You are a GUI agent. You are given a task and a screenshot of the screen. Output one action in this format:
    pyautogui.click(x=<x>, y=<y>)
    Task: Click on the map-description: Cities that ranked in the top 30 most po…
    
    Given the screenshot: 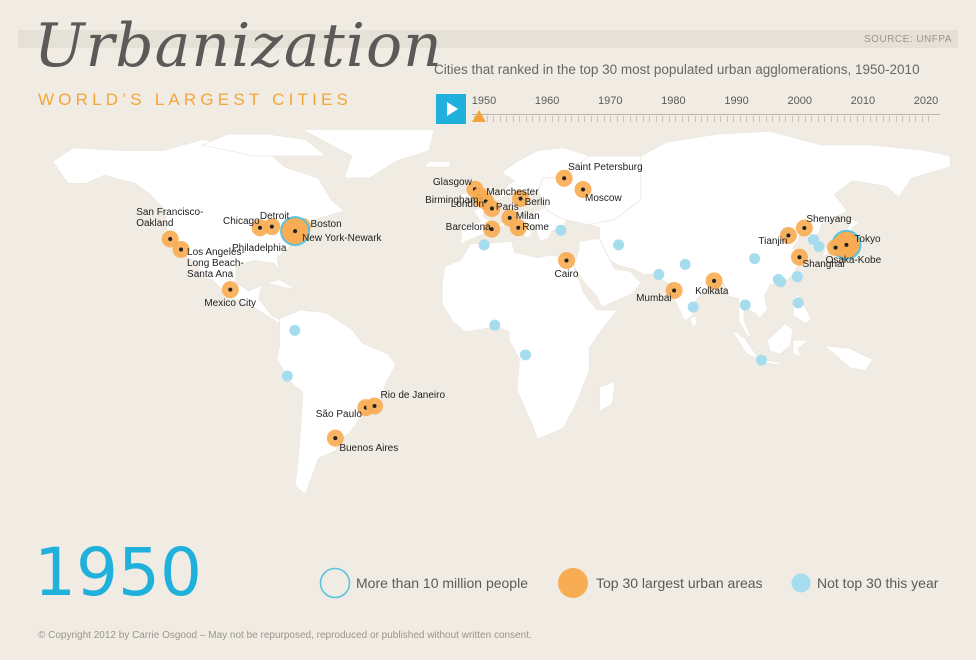 What is the action you would take?
    pyautogui.click(x=677, y=69)
    